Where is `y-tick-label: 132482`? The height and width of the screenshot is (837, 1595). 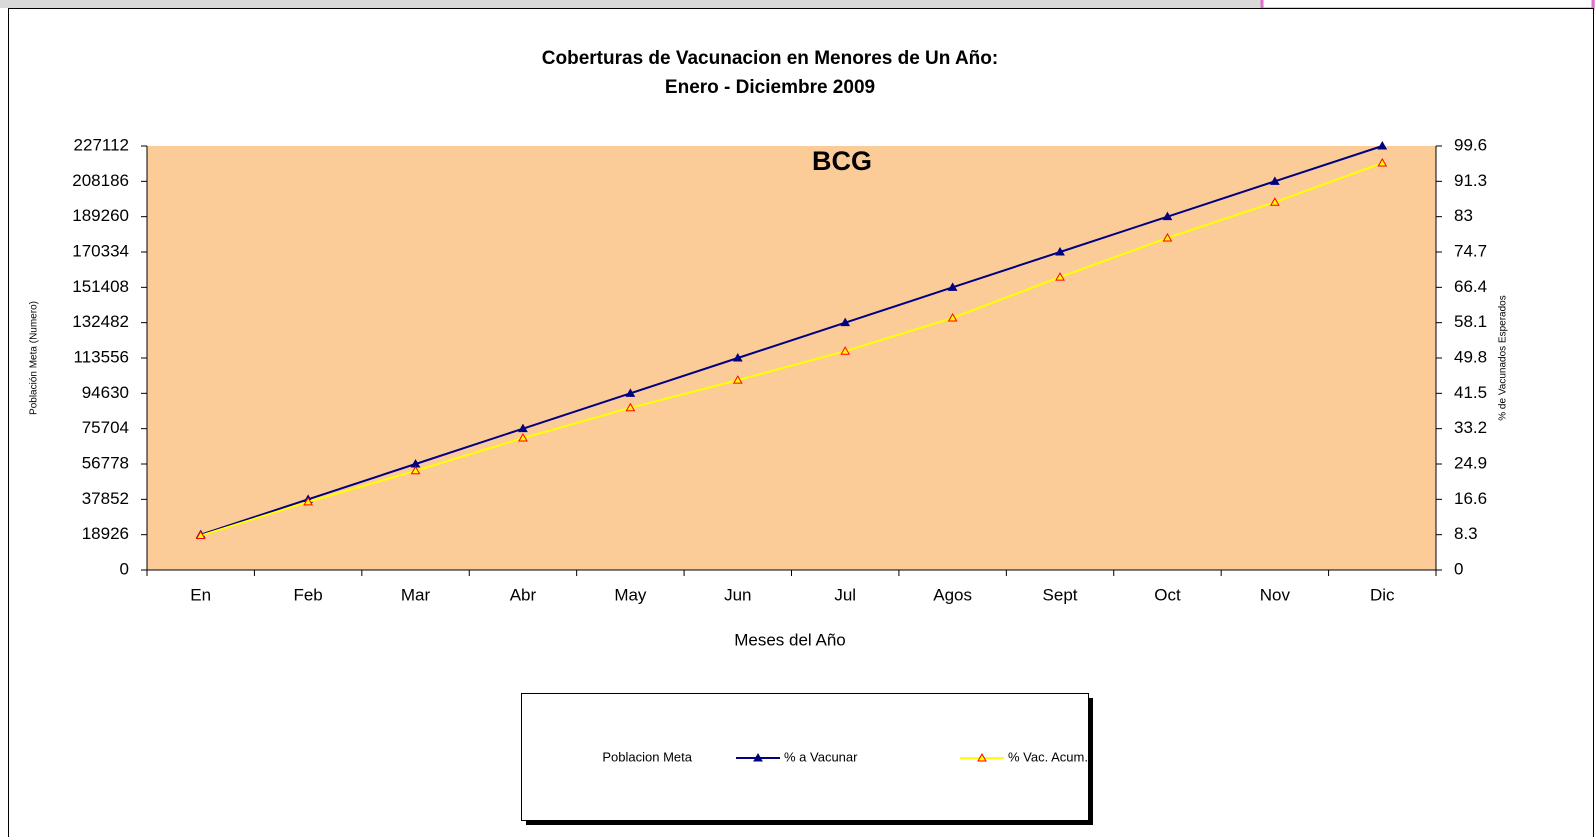 y-tick-label: 132482 is located at coordinates (100, 321).